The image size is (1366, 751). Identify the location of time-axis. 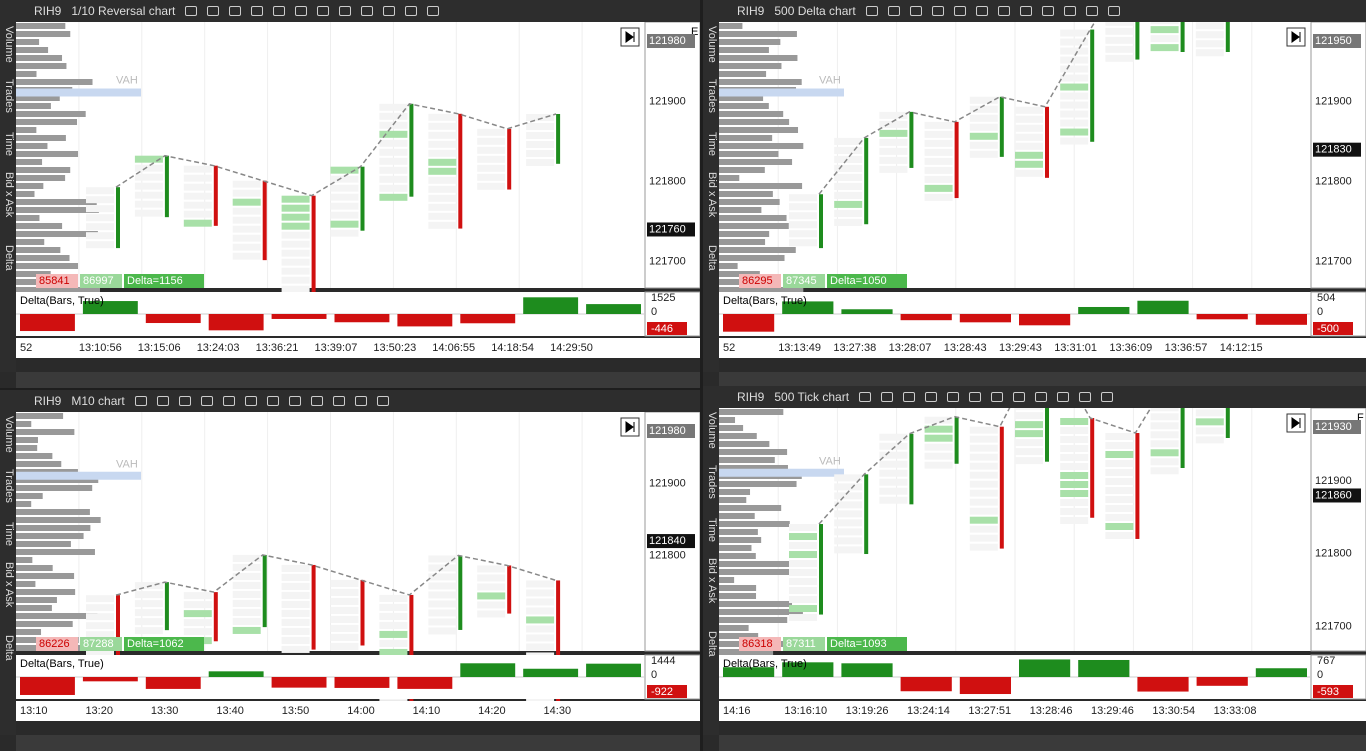
(1042, 348).